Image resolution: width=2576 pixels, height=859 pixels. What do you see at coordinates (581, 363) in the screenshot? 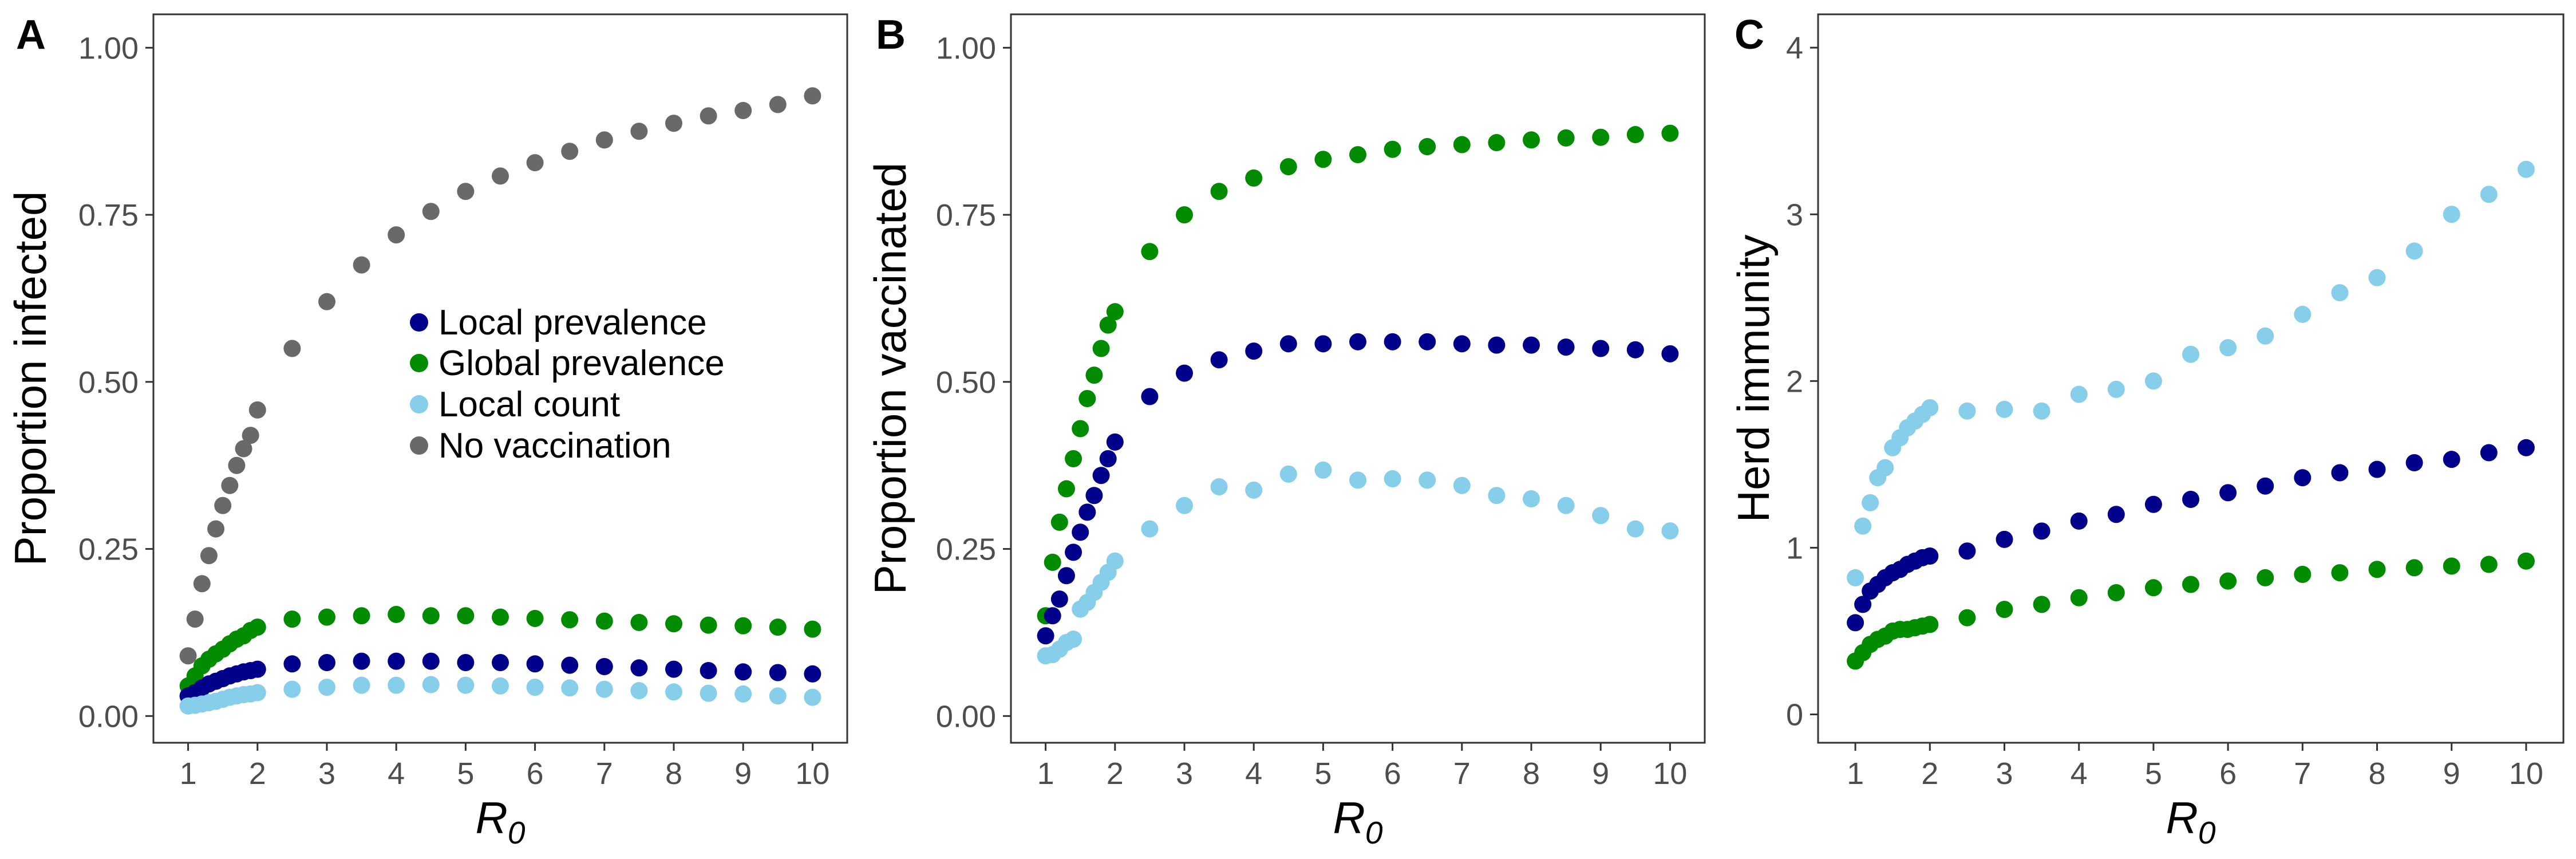
I see `legend-label-global-prevalence: Global prevalence` at bounding box center [581, 363].